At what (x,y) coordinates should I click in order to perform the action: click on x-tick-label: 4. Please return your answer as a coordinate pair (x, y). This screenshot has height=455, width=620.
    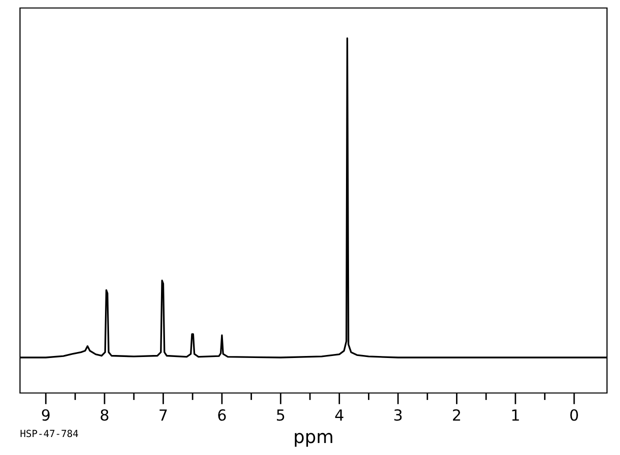
    Looking at the image, I should click on (339, 415).